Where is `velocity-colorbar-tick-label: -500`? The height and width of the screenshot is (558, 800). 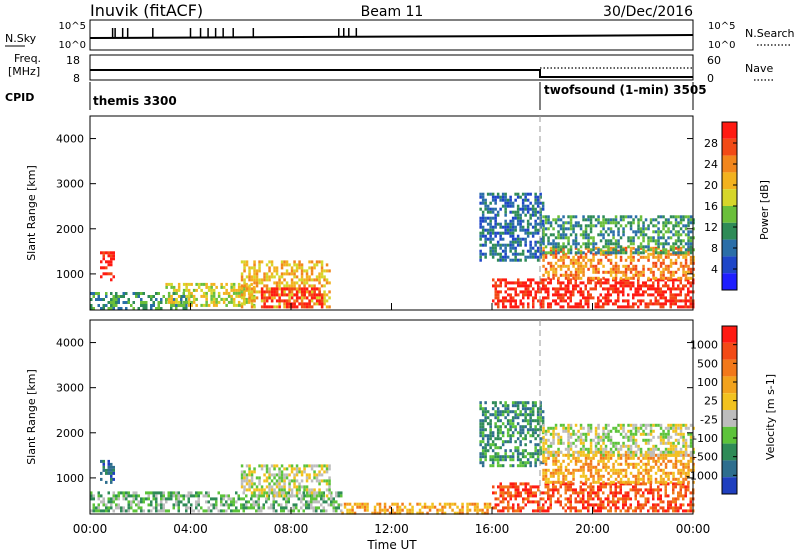
velocity-colorbar-tick-label: -500 is located at coordinates (705, 457).